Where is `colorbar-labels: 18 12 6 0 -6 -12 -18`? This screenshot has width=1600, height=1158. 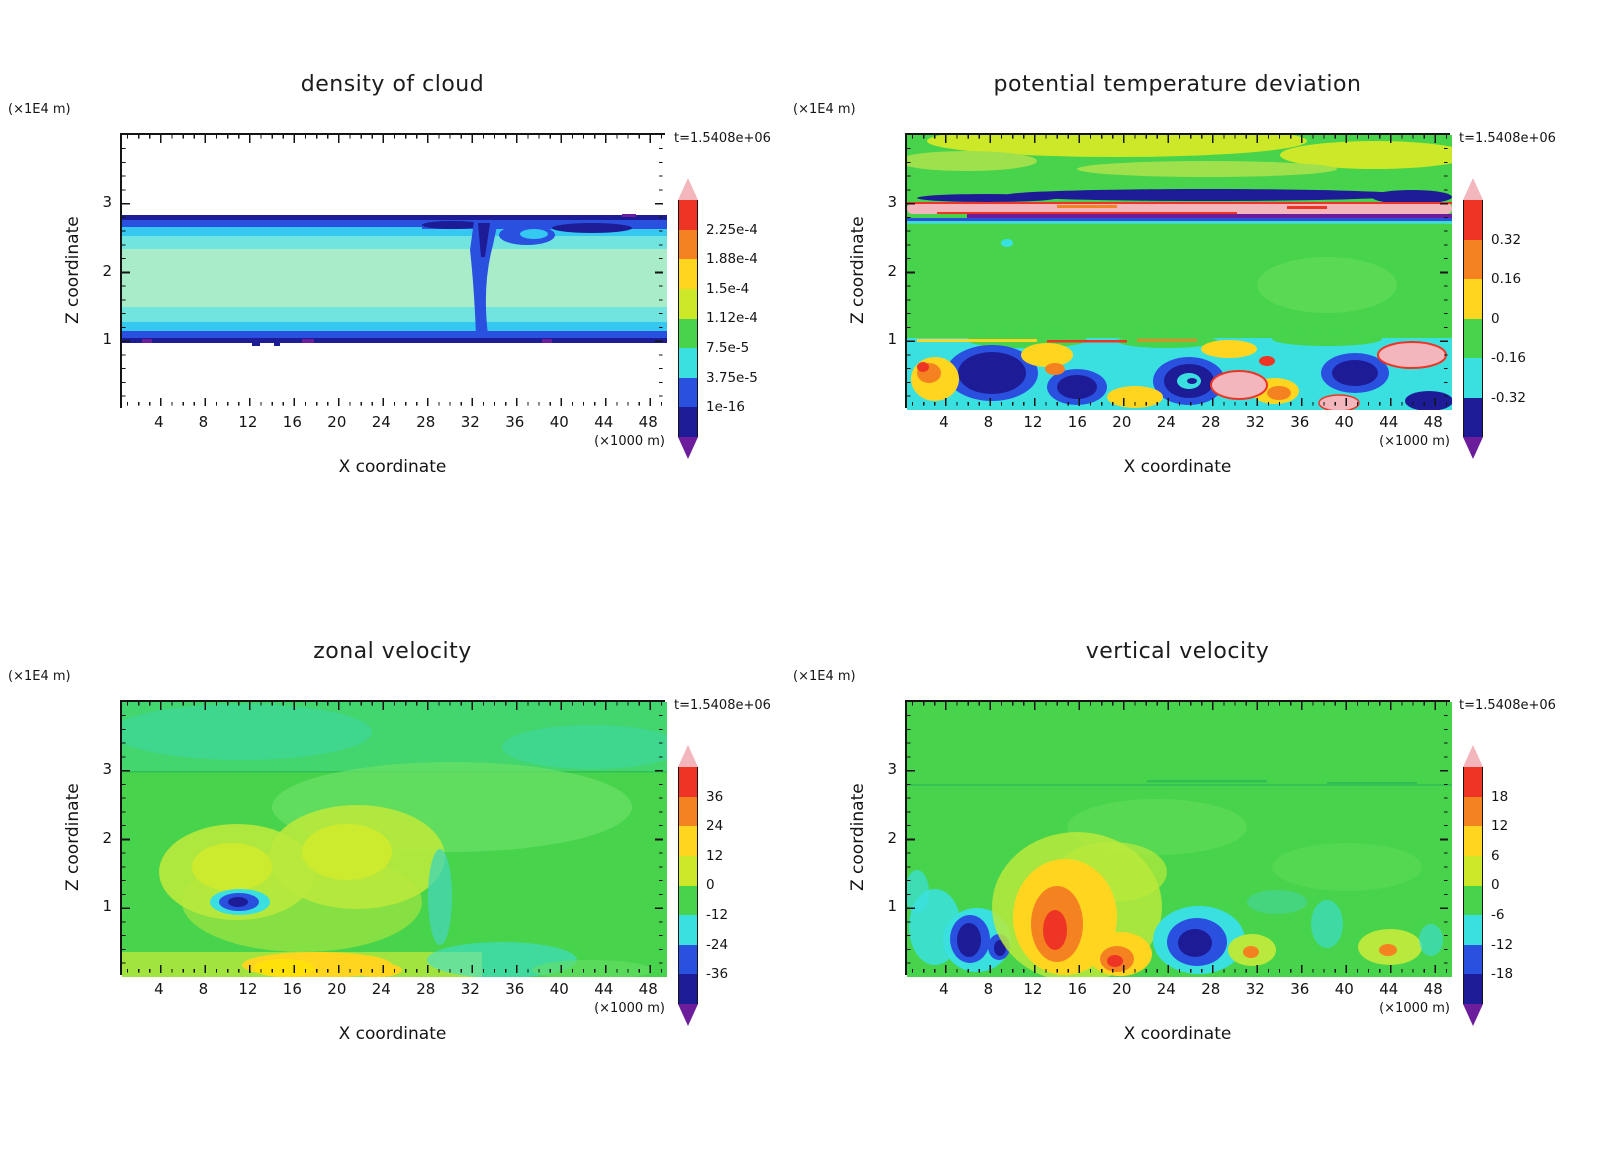 colorbar-labels: 18 12 6 0 -6 -12 -18 is located at coordinates (1531, 886).